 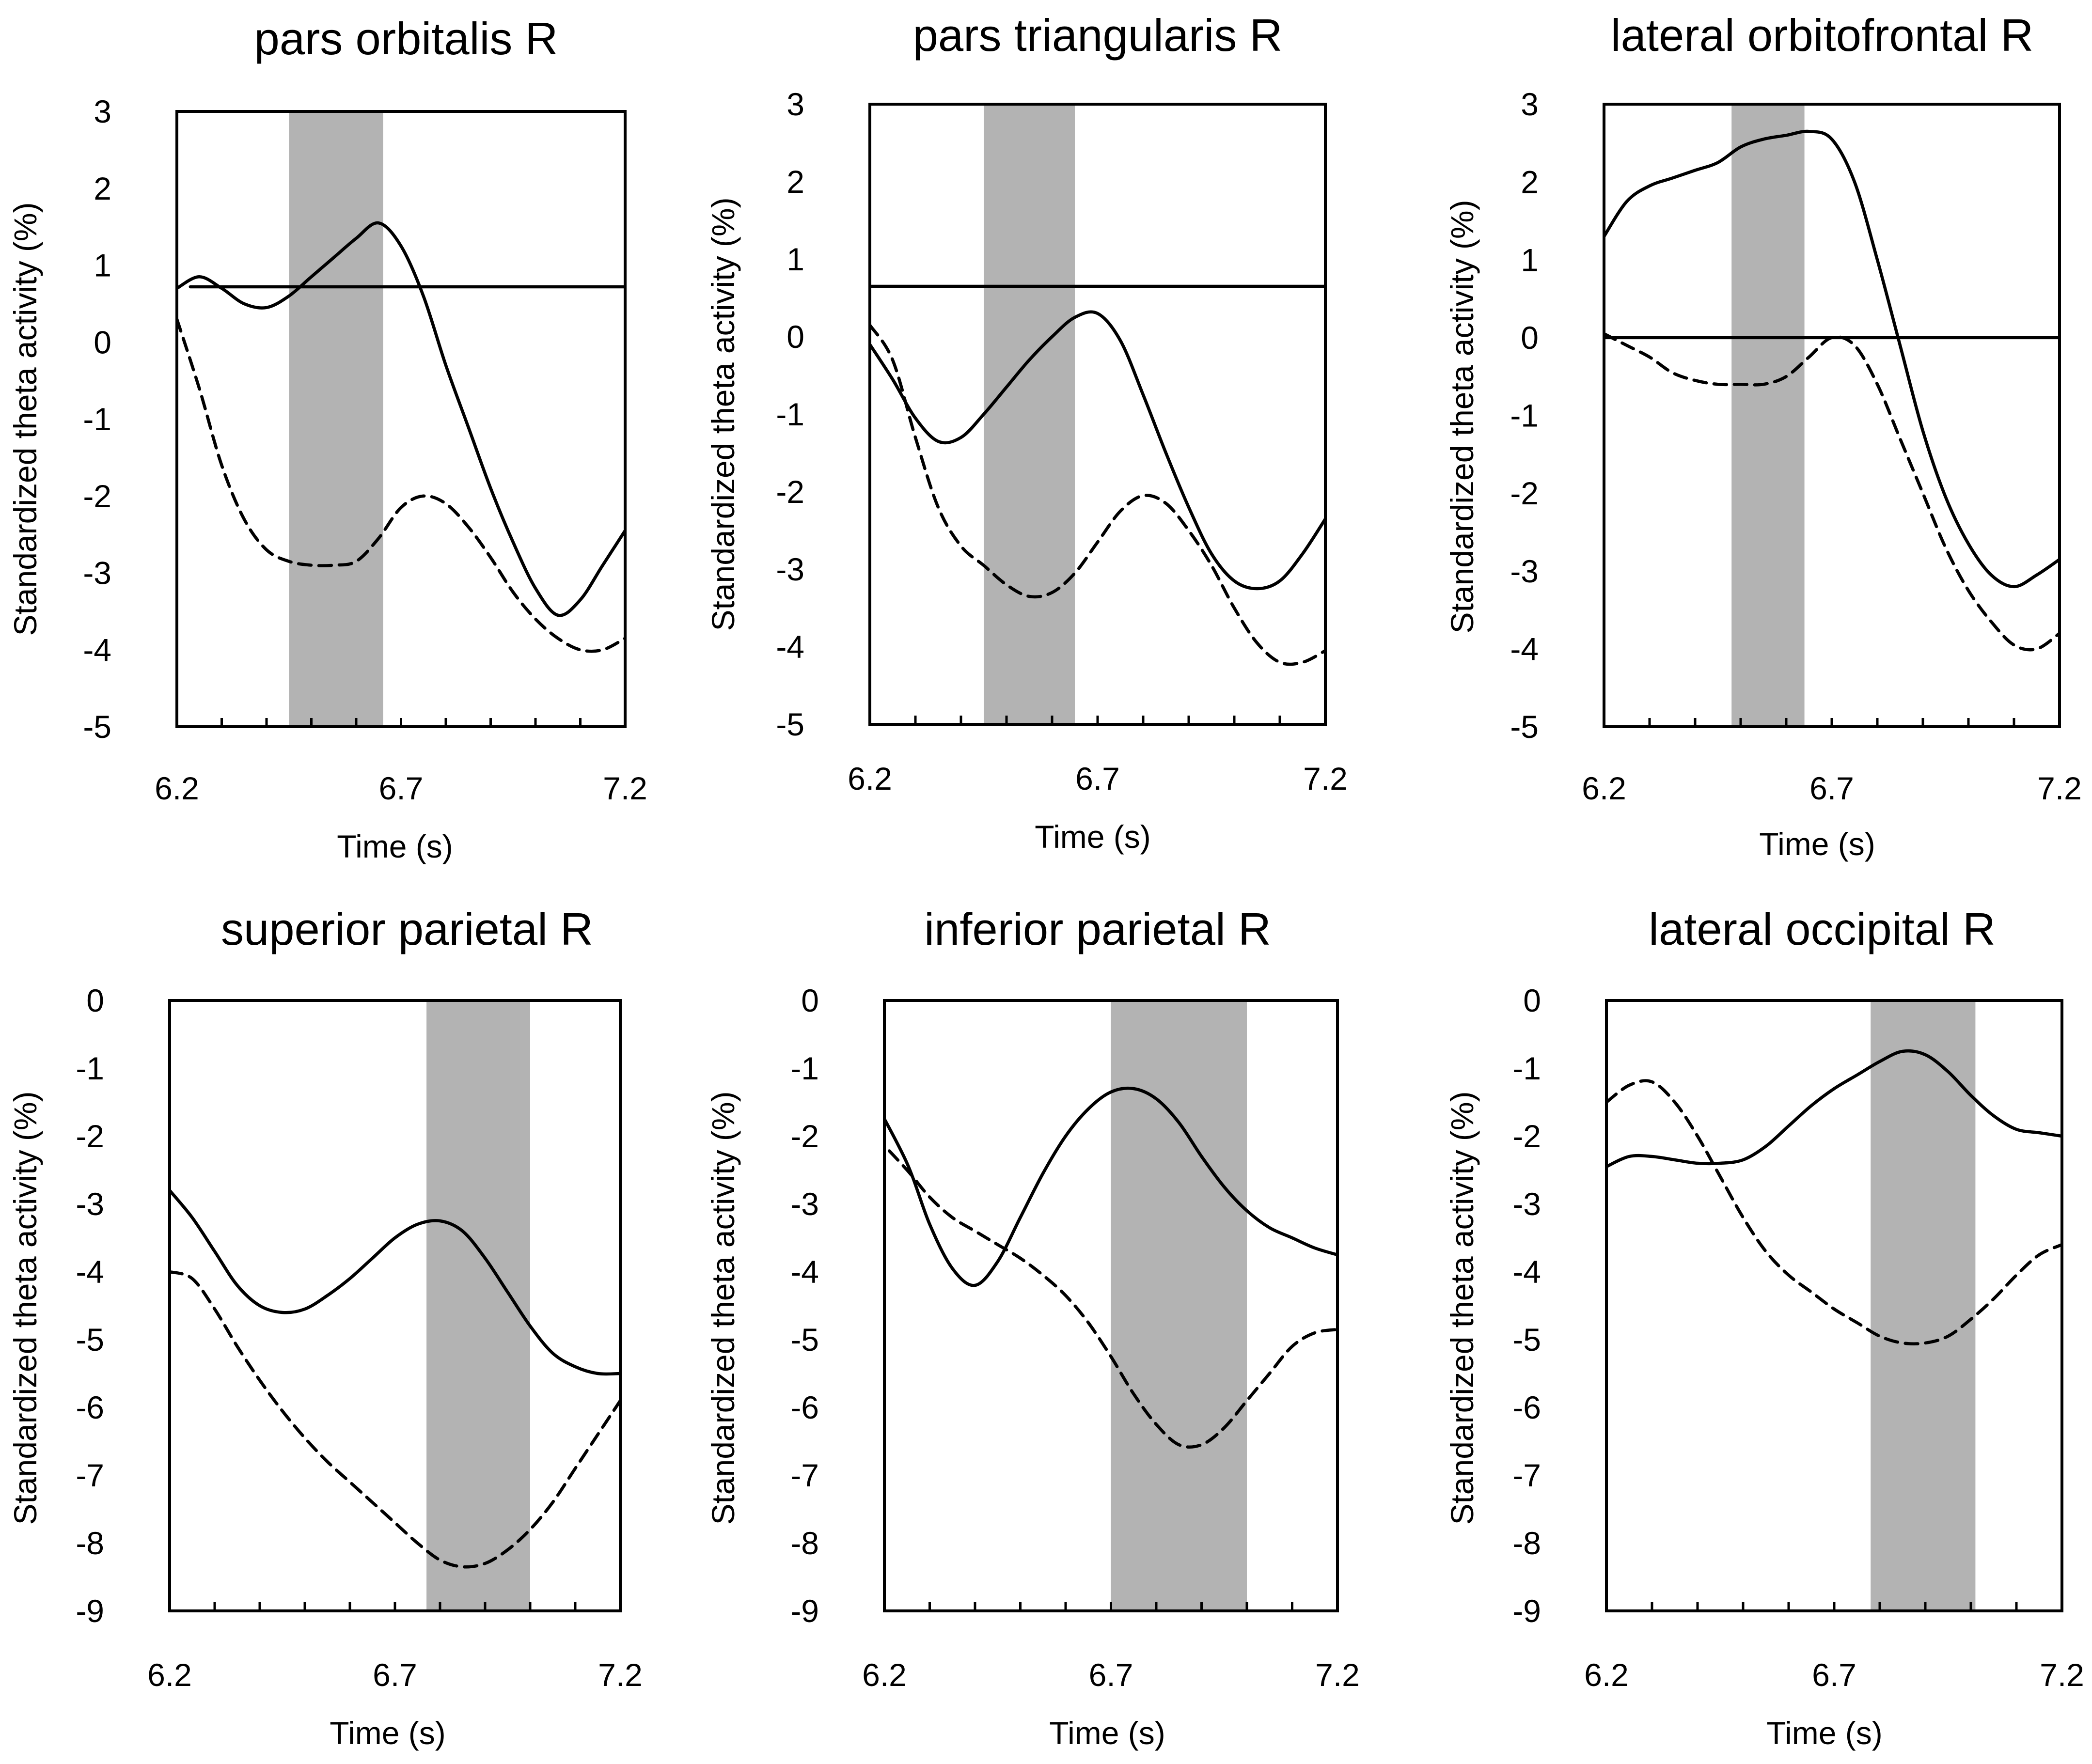 What do you see at coordinates (1822, 929) in the screenshot?
I see `chart-title: lateral occipital R` at bounding box center [1822, 929].